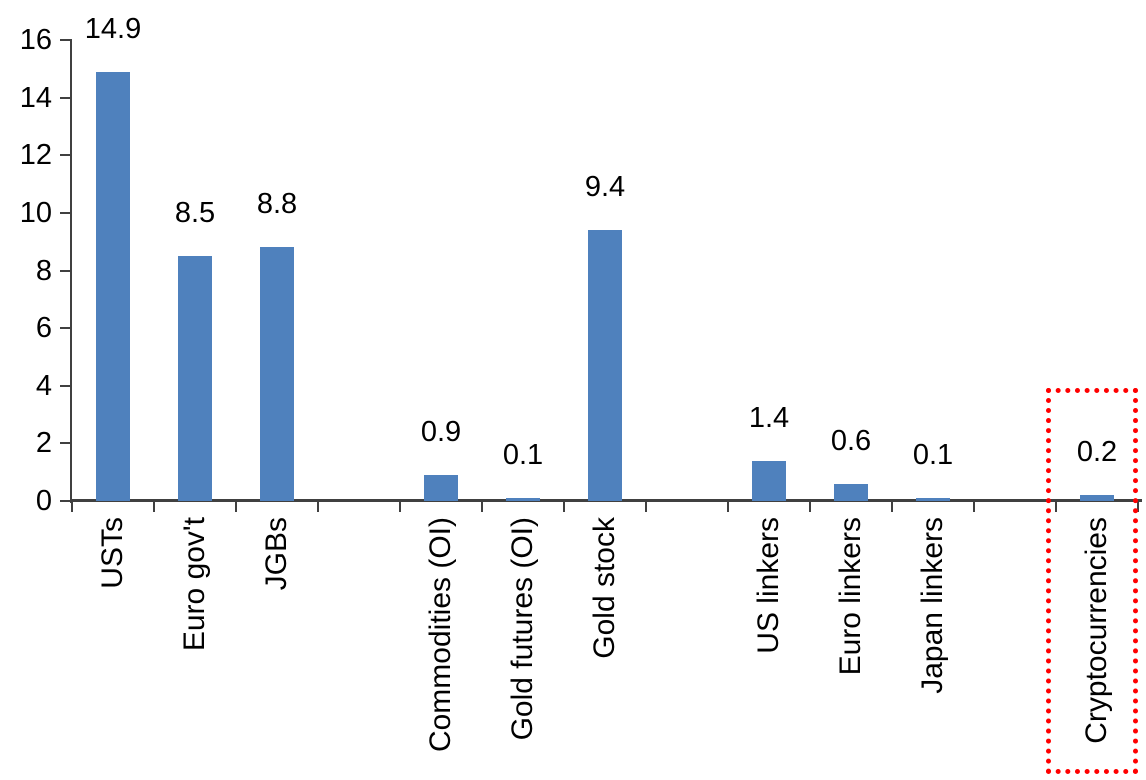  Describe the element at coordinates (43, 270) in the screenshot. I see `y-tick-label: 8` at that location.